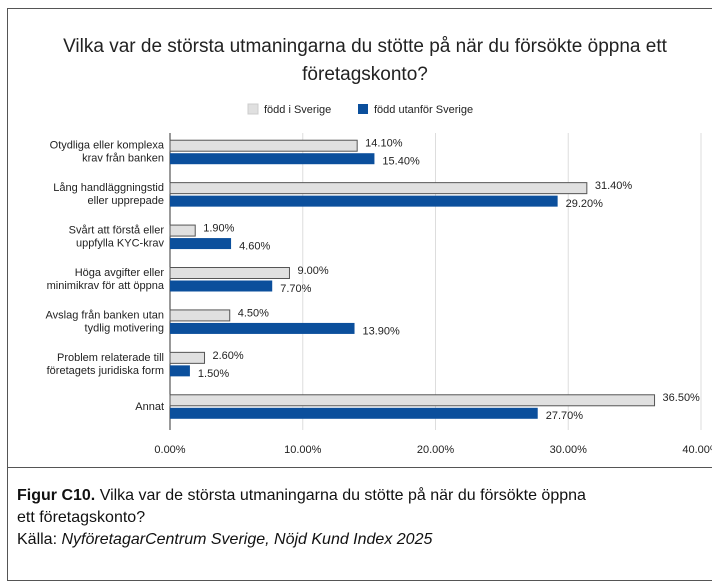  What do you see at coordinates (423, 110) in the screenshot?
I see `legend-label: född utanför Sverige` at bounding box center [423, 110].